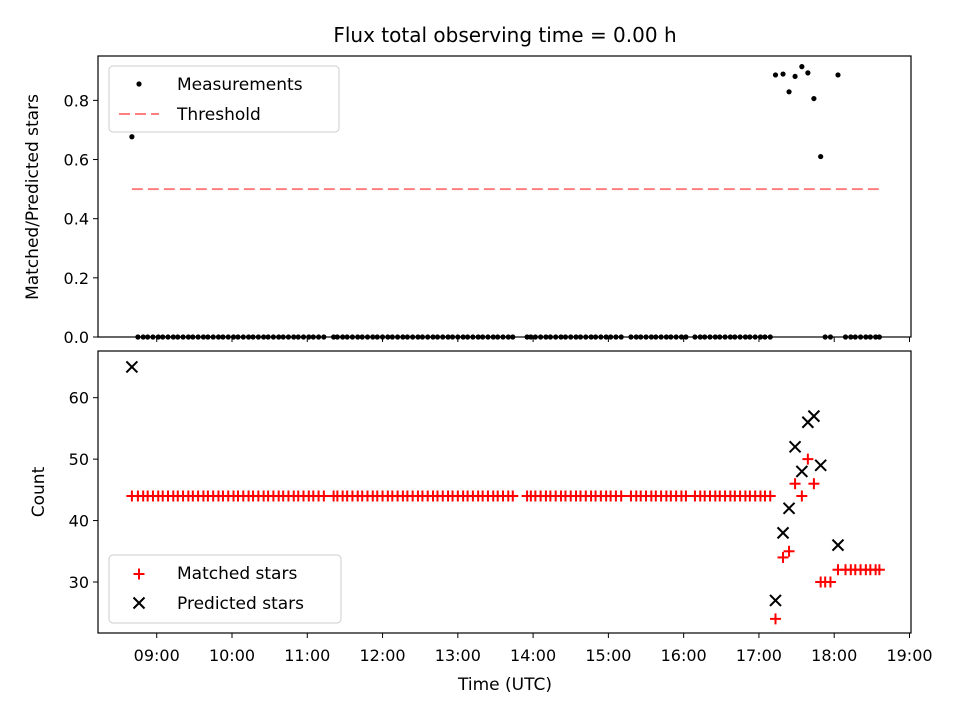  What do you see at coordinates (157, 655) in the screenshot?
I see `x-tick-label: 09:00` at bounding box center [157, 655].